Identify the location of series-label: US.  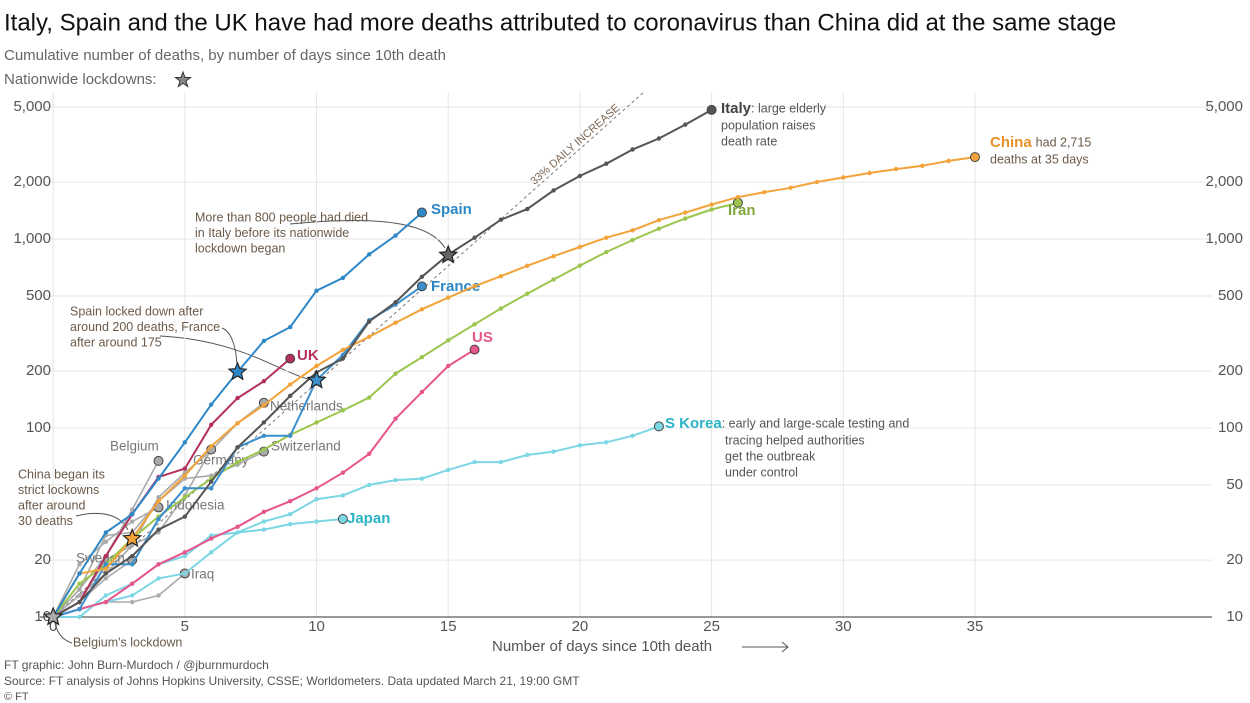
(482, 337).